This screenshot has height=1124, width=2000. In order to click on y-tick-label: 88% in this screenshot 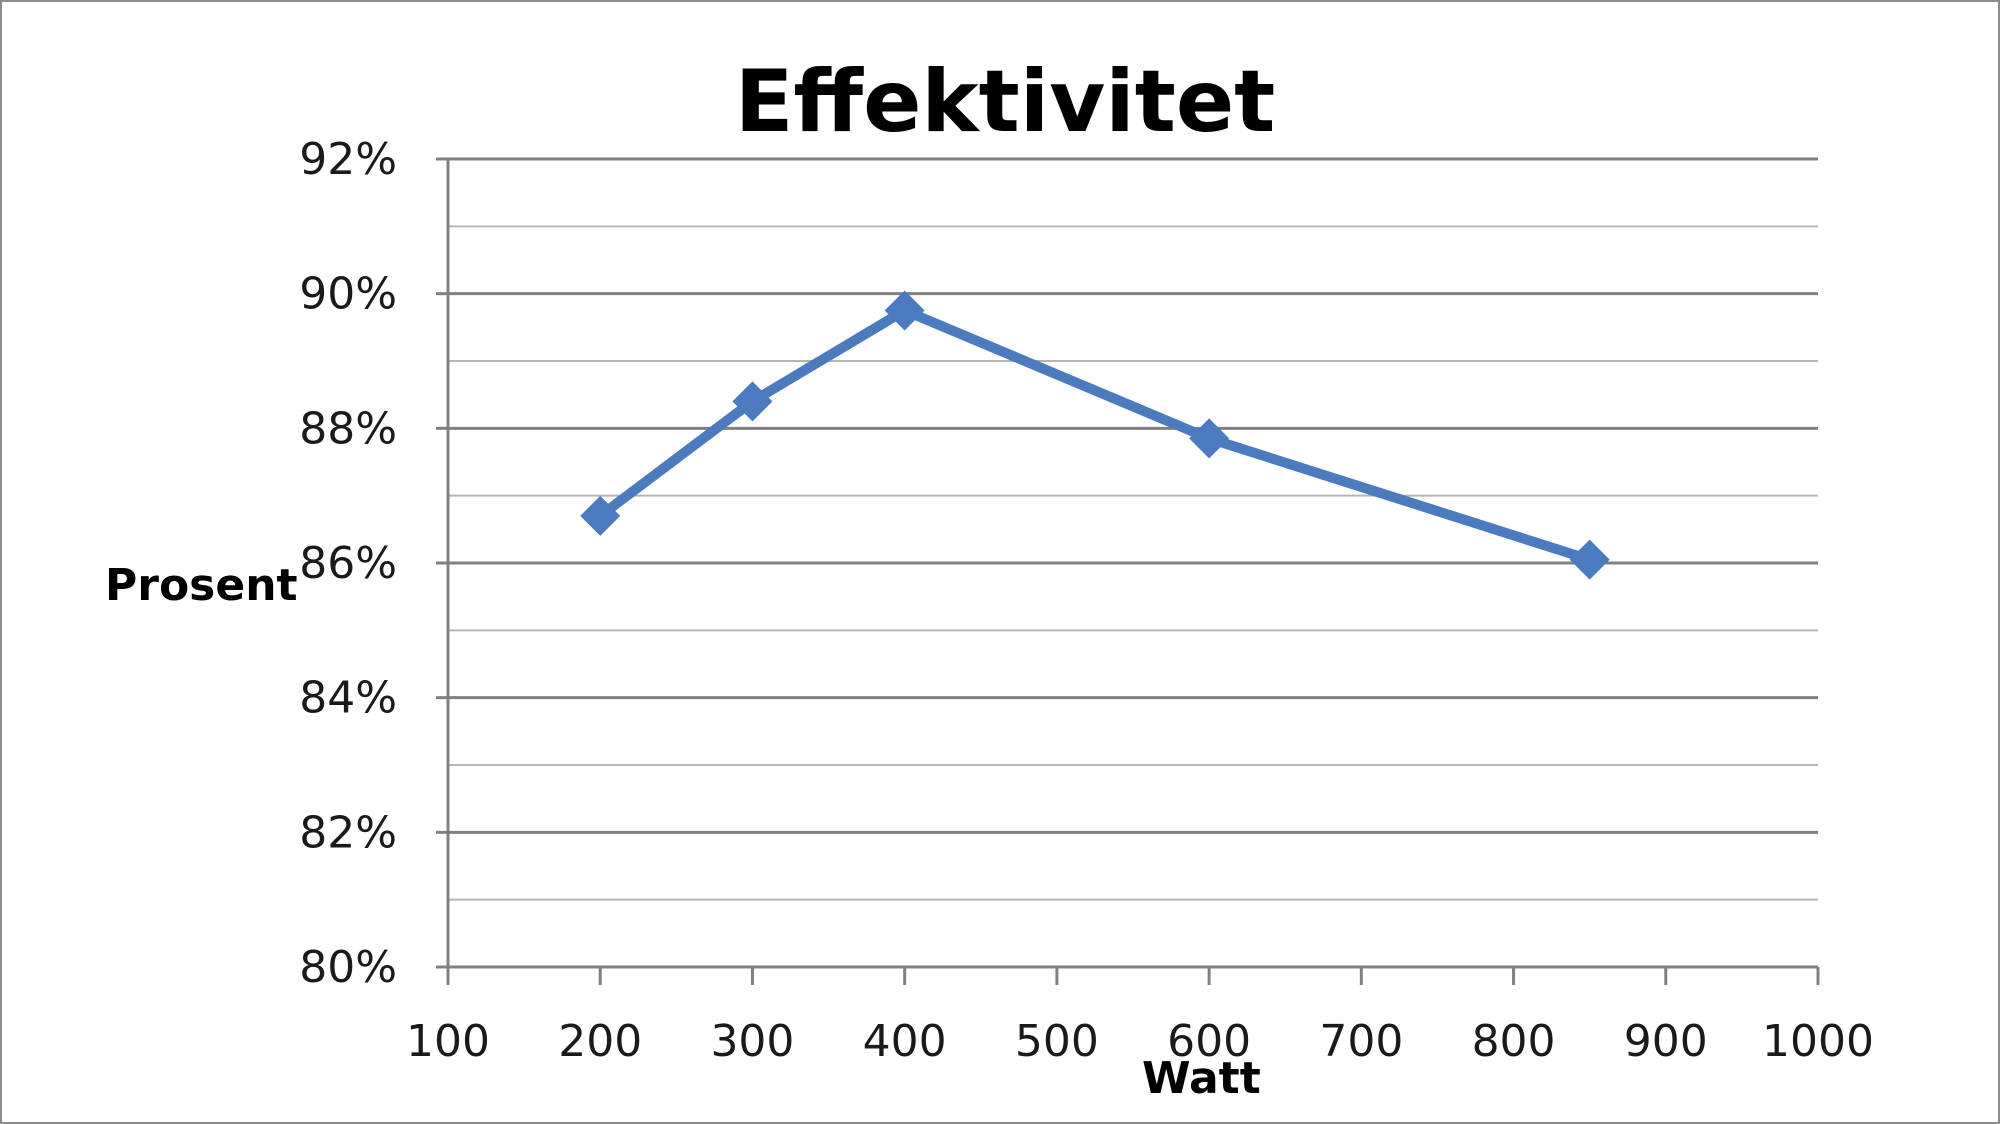, I will do `click(348, 428)`.